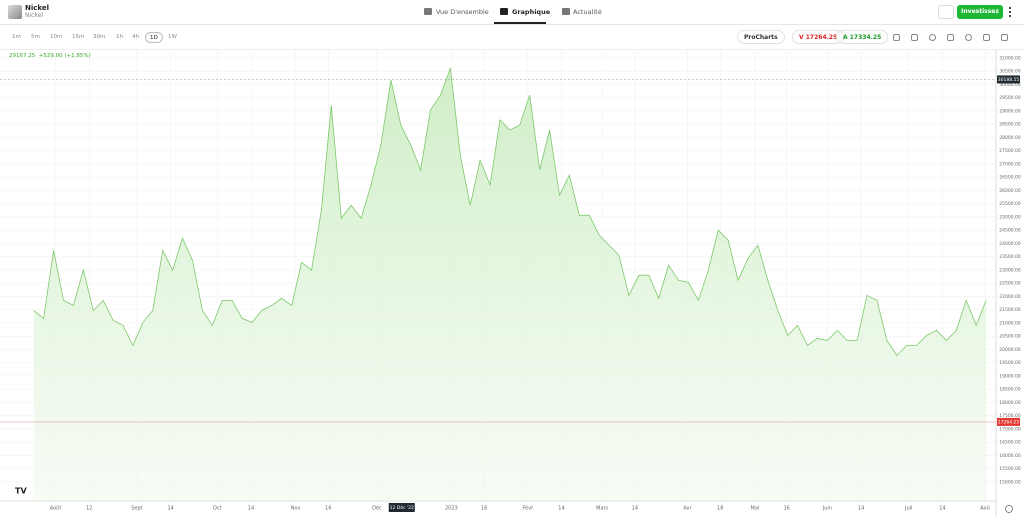 Image resolution: width=1024 pixels, height=517 pixels. What do you see at coordinates (1010, 456) in the screenshot?
I see `y-tick-label: 16000.00` at bounding box center [1010, 456].